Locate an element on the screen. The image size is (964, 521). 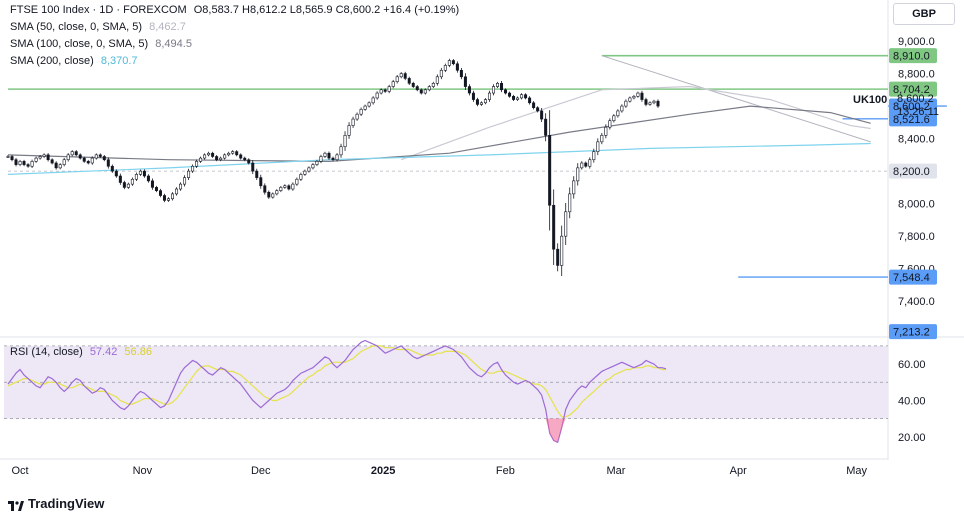
trendline is located at coordinates (736, 99).